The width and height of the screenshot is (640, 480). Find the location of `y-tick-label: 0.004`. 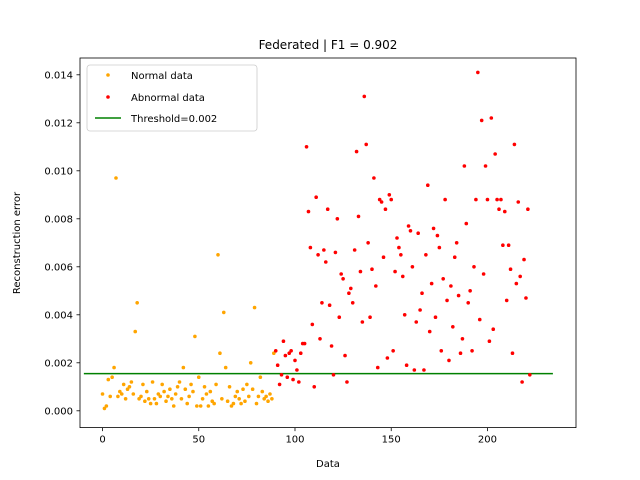

y-tick-label: 0.004 is located at coordinates (58, 315).